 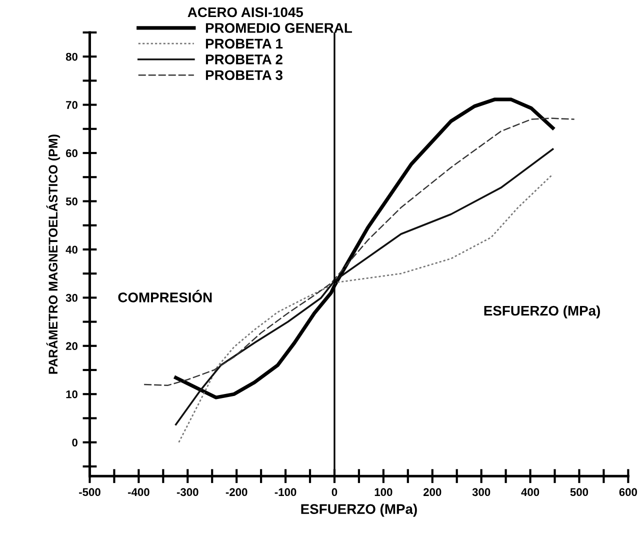 I want to click on x-tick-label: 300, so click(x=481, y=492).